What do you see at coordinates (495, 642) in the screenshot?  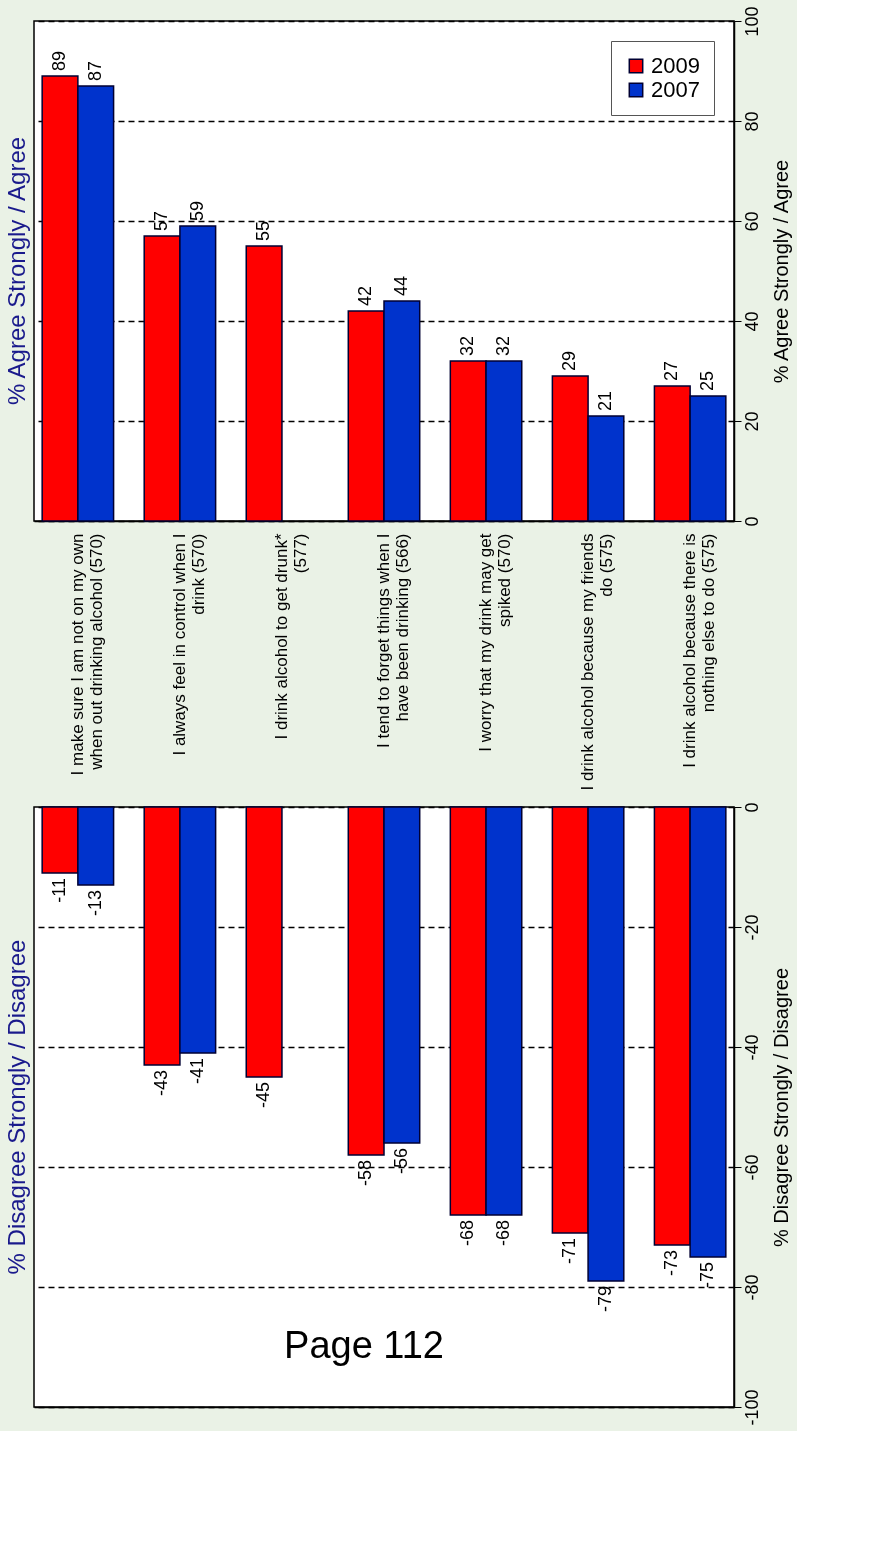 I see `x-tick-label: I worry that my drink may get spiked (570)` at bounding box center [495, 642].